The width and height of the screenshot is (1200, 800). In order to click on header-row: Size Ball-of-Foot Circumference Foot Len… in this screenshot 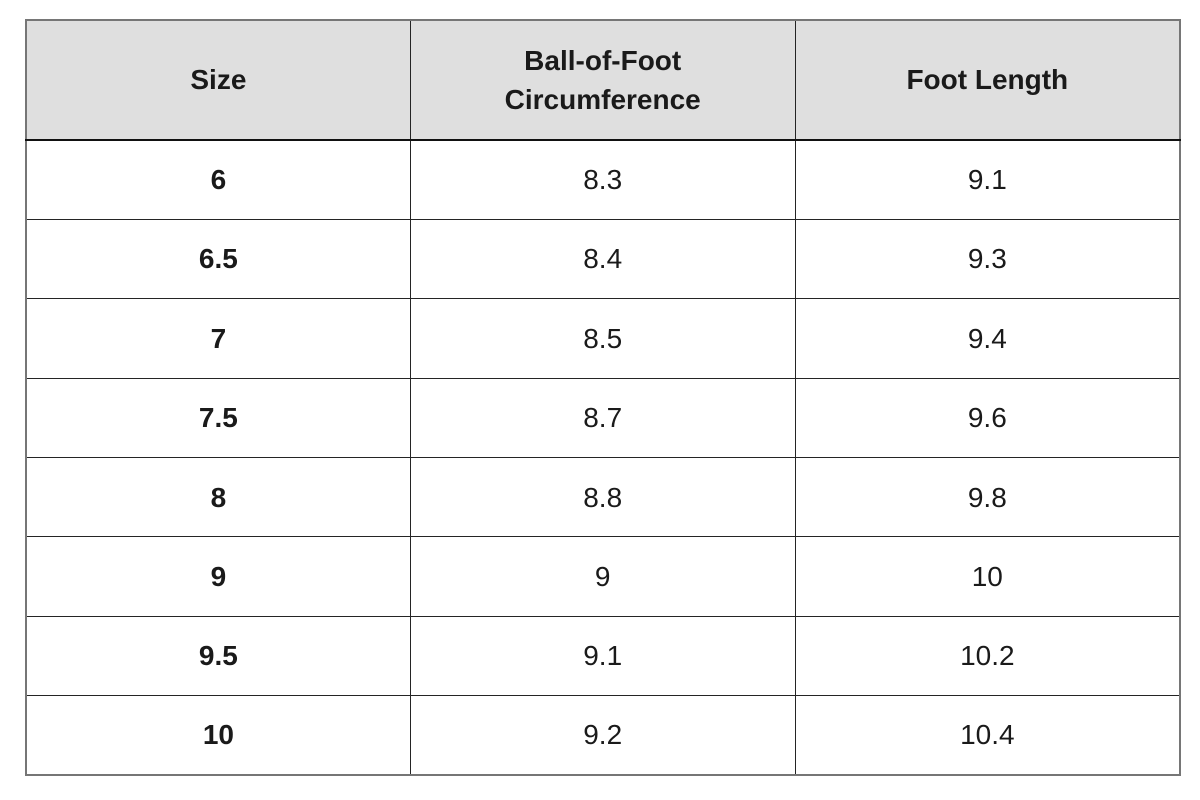, I will do `click(603, 80)`.